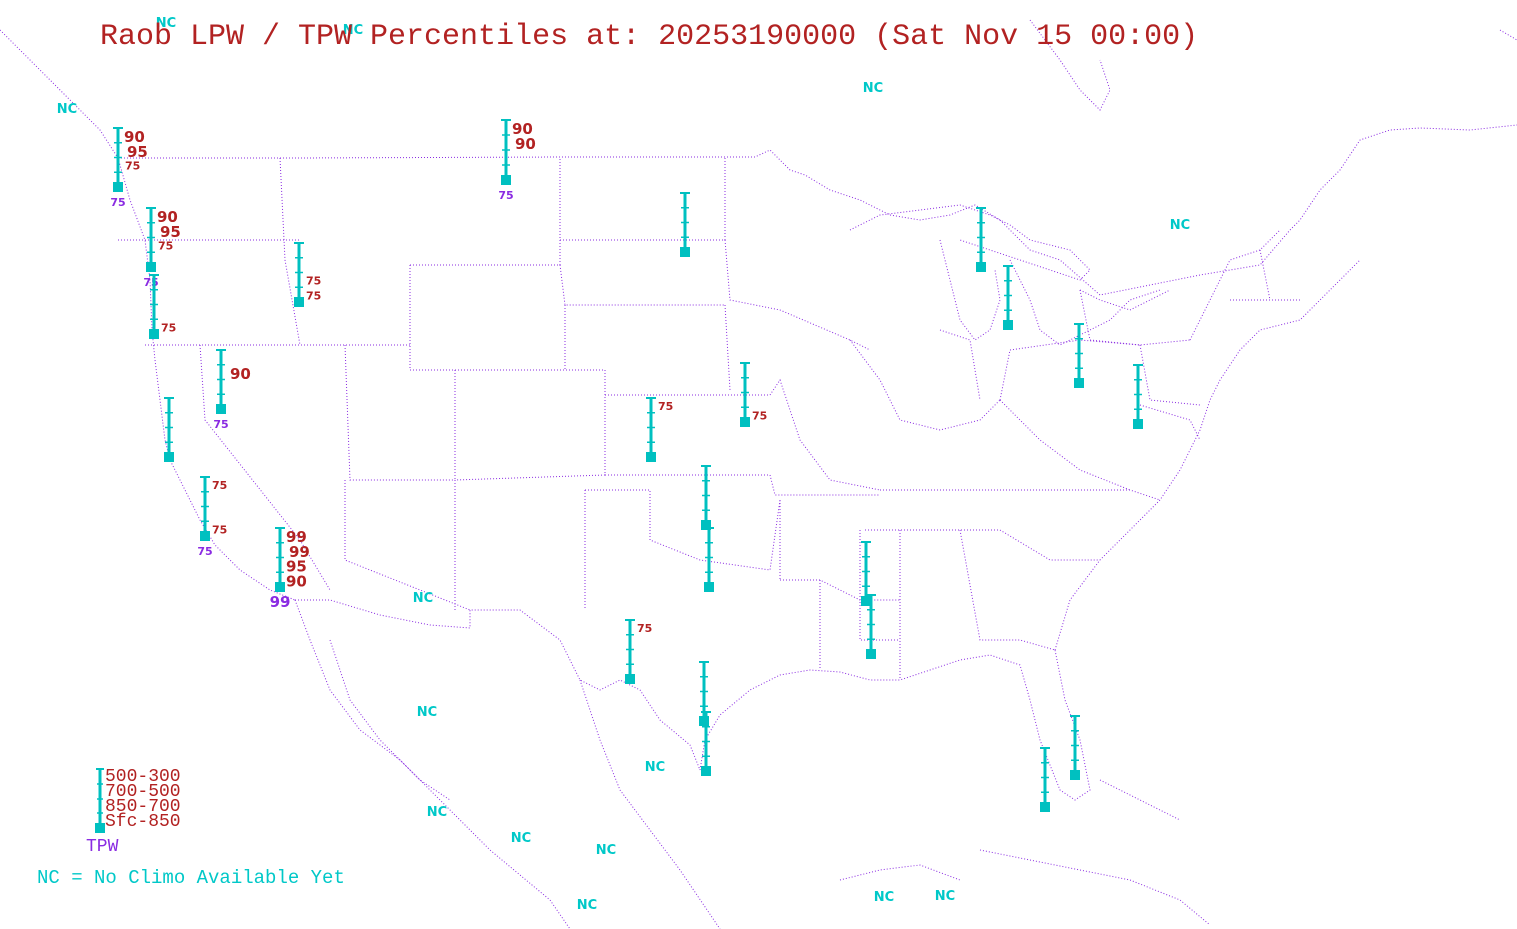  What do you see at coordinates (143, 822) in the screenshot?
I see `legend-layer-sfc-850: Sfc-850` at bounding box center [143, 822].